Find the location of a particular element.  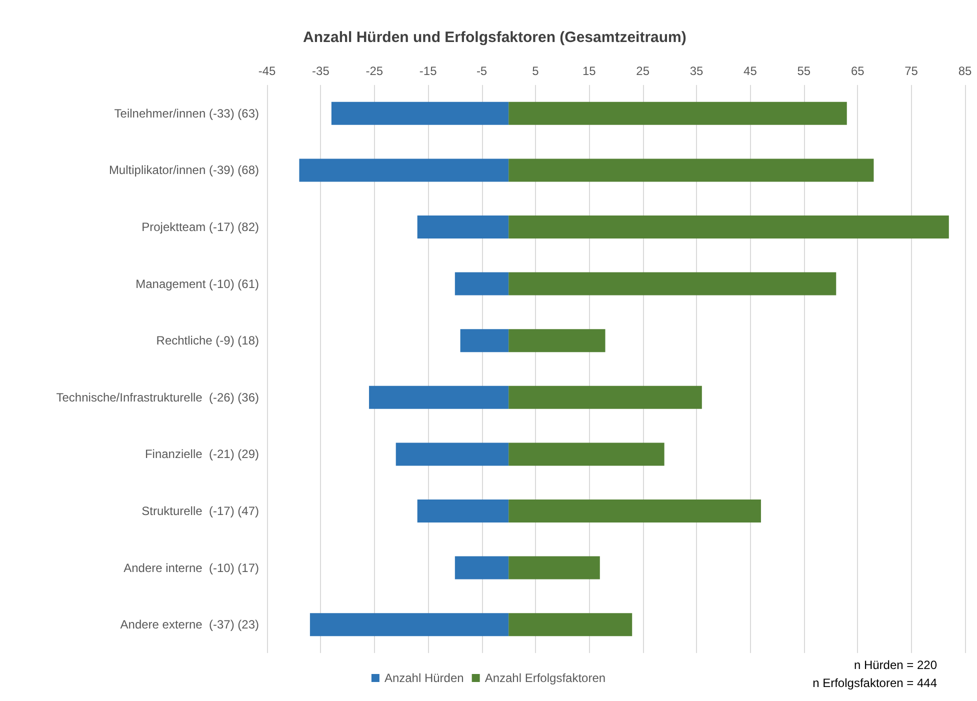

x-tick-label: -25 is located at coordinates (375, 71).